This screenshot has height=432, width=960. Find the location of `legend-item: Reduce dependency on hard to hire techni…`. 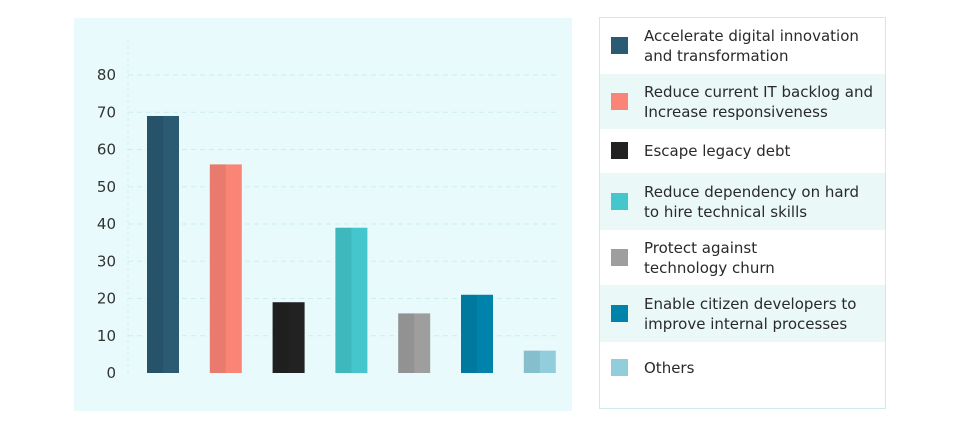

legend-item: Reduce dependency on hard to hire techni… is located at coordinates (742, 201).